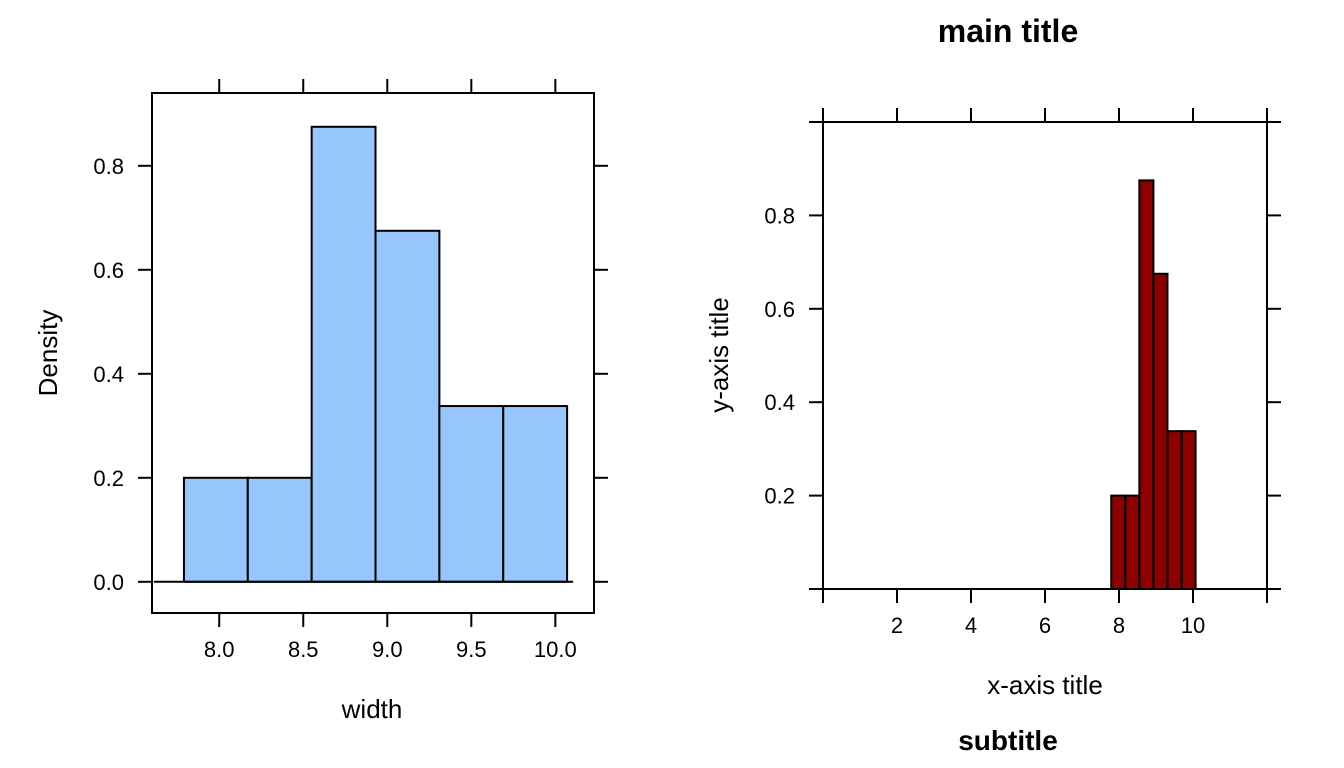 Image resolution: width=1344 pixels, height=768 pixels. What do you see at coordinates (108, 478) in the screenshot?
I see `left-y-tick-label: 0.2` at bounding box center [108, 478].